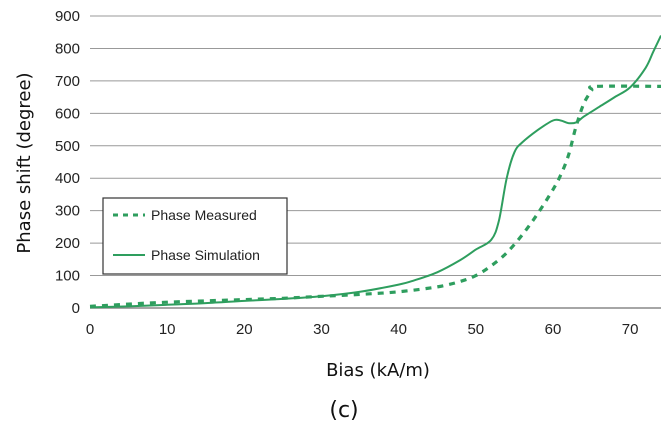 The image size is (661, 425). Describe the element at coordinates (67, 48) in the screenshot. I see `y-tick-800: 800` at that location.